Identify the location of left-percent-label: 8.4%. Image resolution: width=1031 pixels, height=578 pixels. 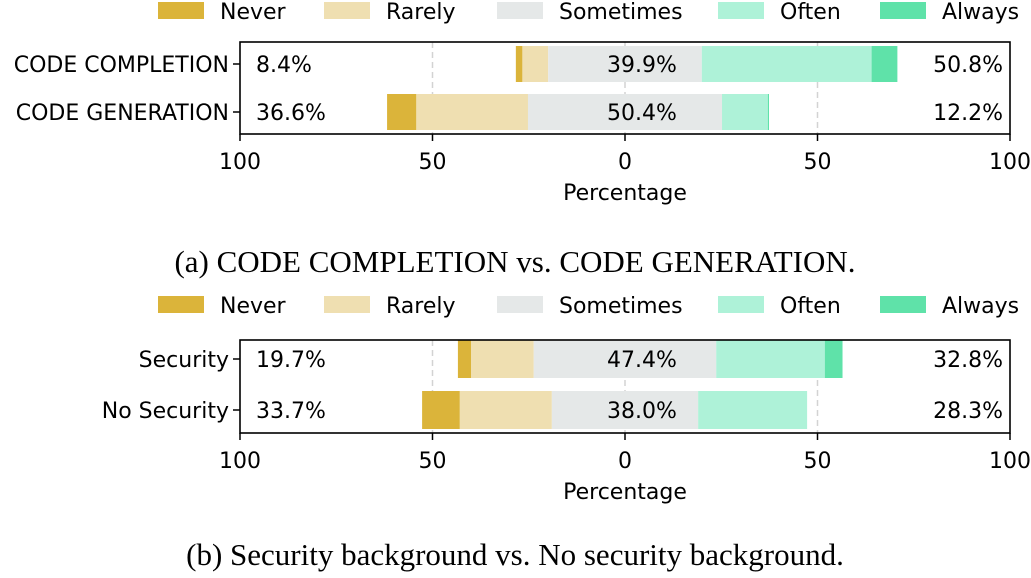
(284, 65).